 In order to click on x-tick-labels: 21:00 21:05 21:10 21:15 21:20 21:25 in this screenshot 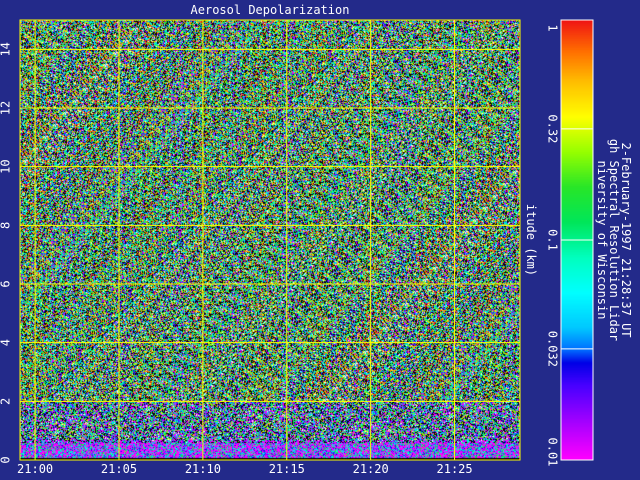, I will do `click(245, 469)`.